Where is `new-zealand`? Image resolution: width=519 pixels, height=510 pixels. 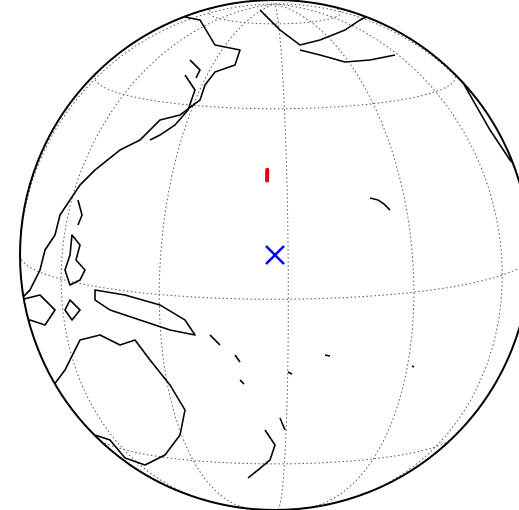
new-zealand is located at coordinates (266, 448).